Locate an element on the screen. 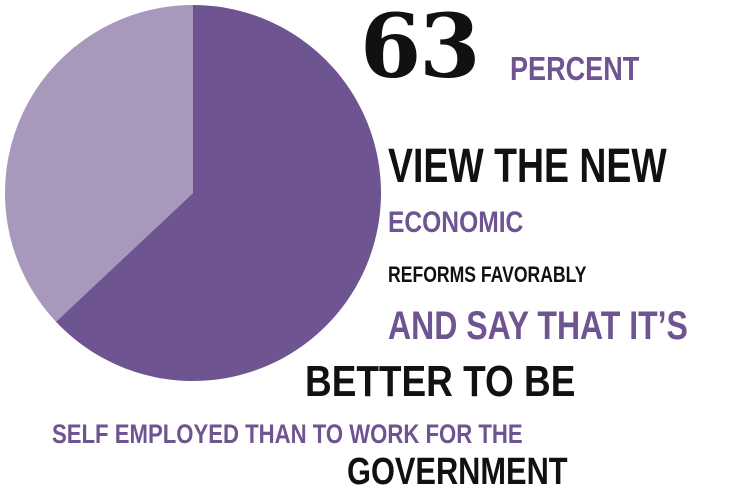 This screenshot has width=736, height=498. statement-line-6: SELF EMPLOYED THAN TO WORK FOR THE is located at coordinates (287, 434).